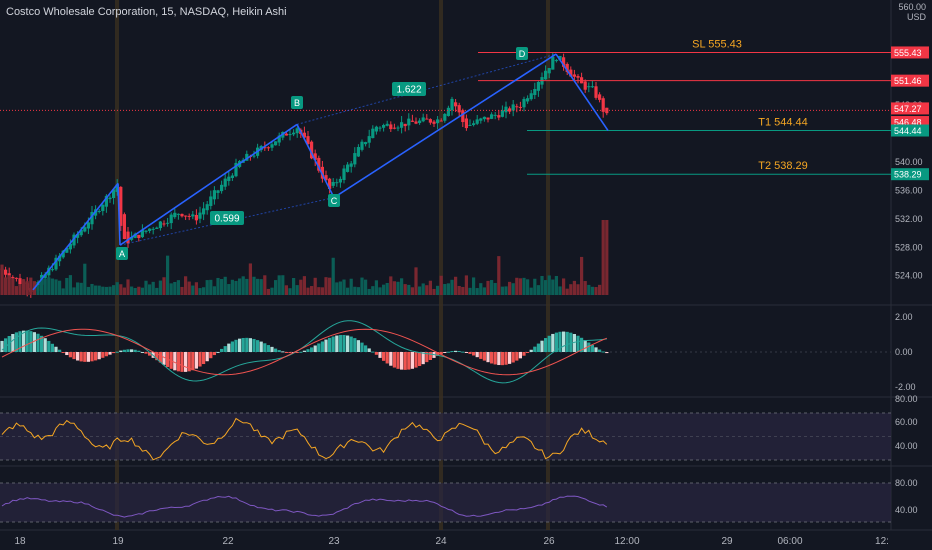 This screenshot has width=932, height=550. Describe the element at coordinates (227, 218) in the screenshot. I see `ratio-badge` at that location.